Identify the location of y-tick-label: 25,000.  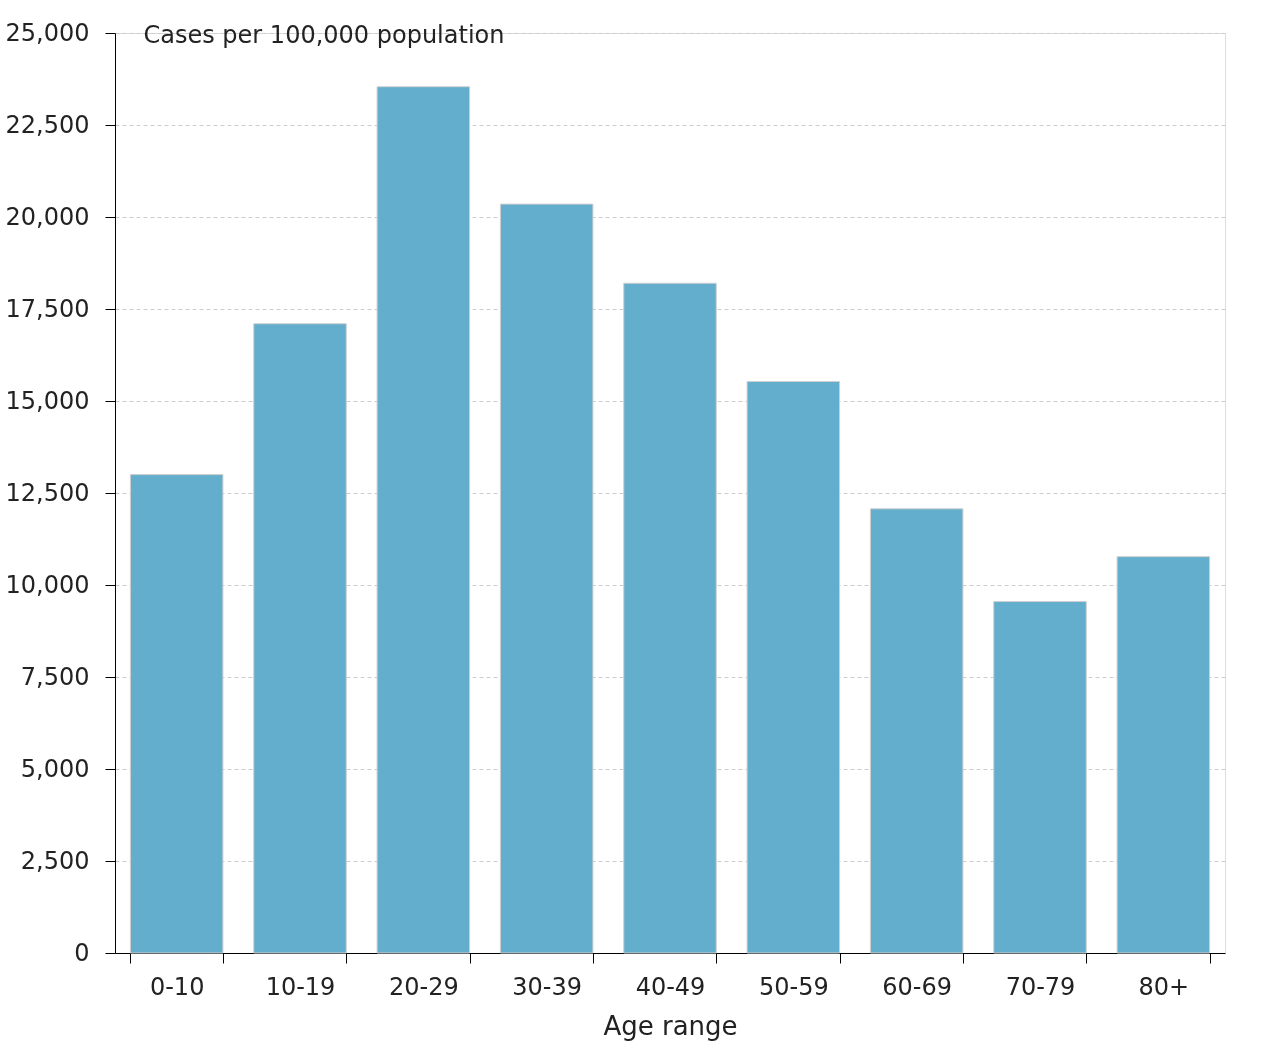
(47, 32).